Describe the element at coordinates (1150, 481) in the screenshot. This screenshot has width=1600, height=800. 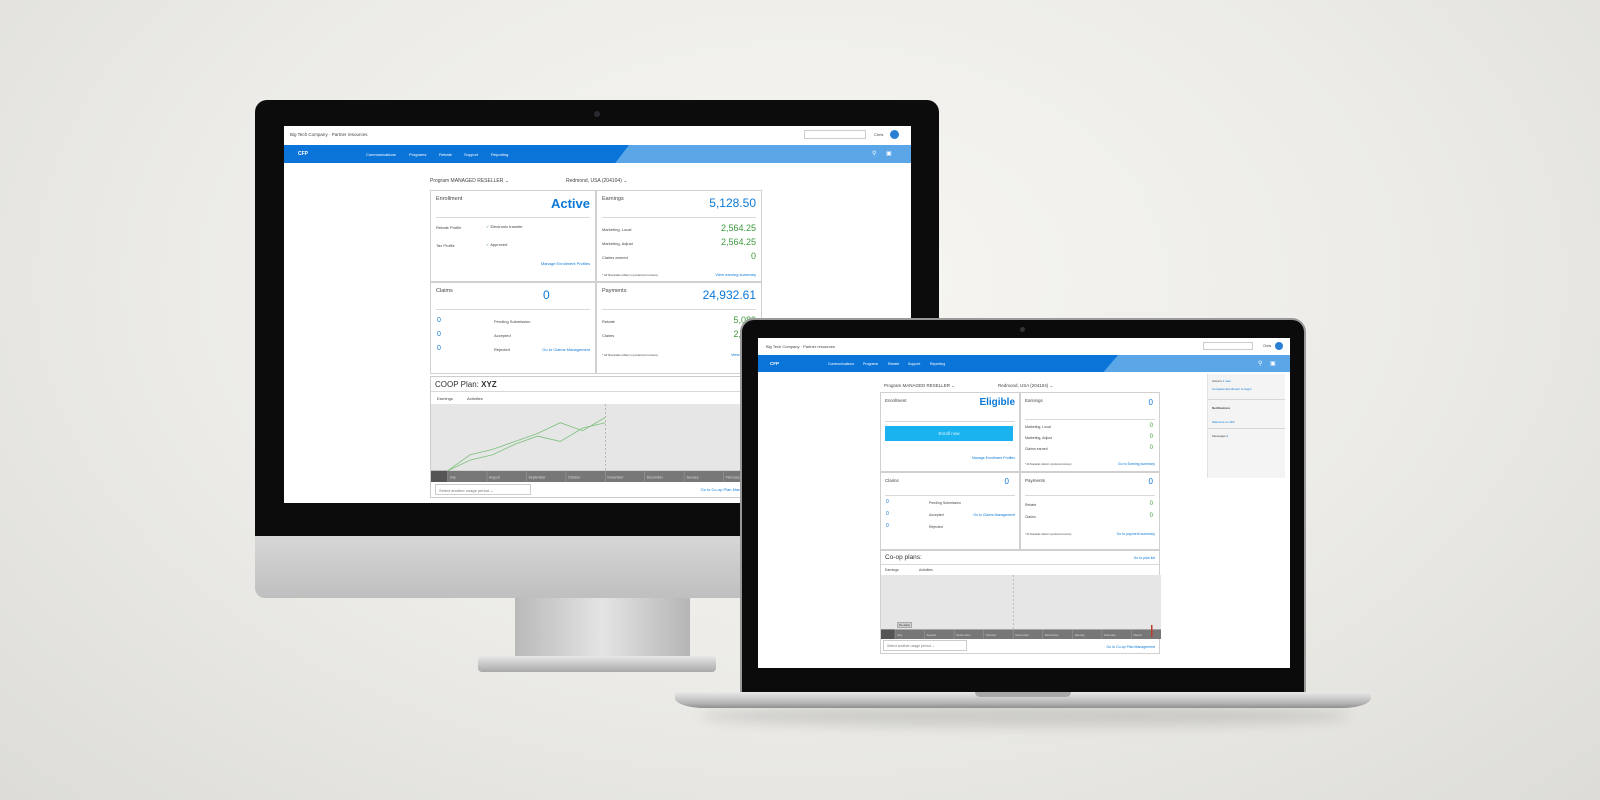
I see `payments-total: 0` at that location.